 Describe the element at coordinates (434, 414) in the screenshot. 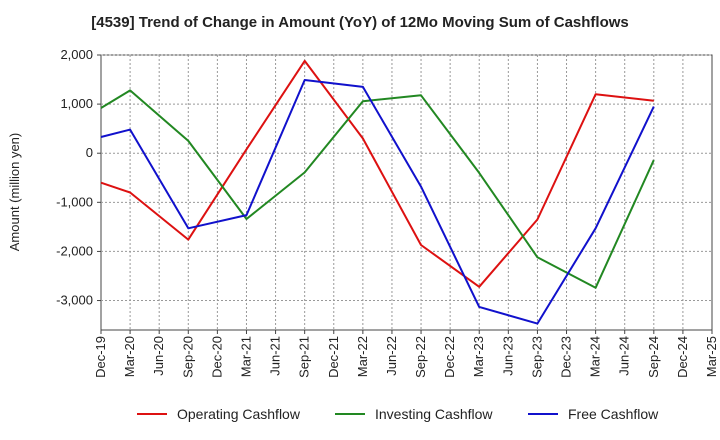

I see `investing-cashflow-legend-label: Investing Cashflow` at that location.